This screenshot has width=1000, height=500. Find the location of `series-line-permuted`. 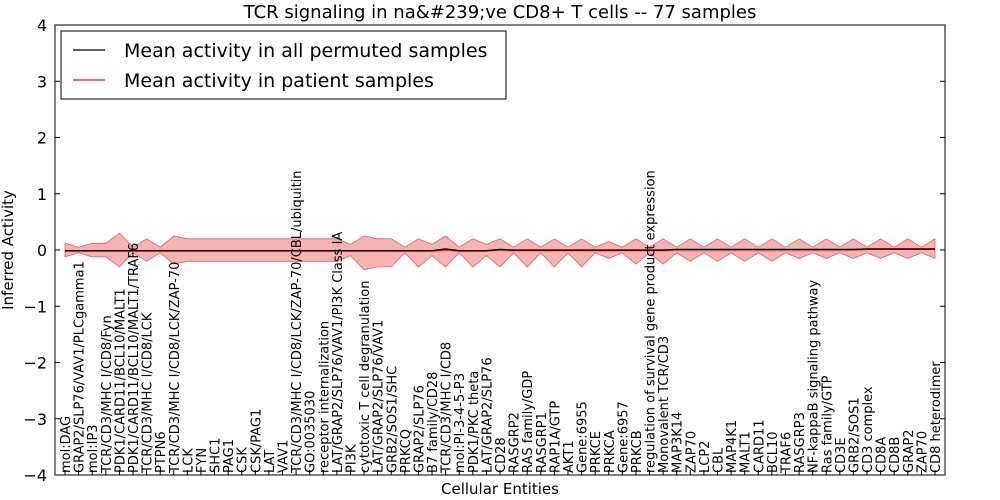

series-line-permuted is located at coordinates (500, 250).